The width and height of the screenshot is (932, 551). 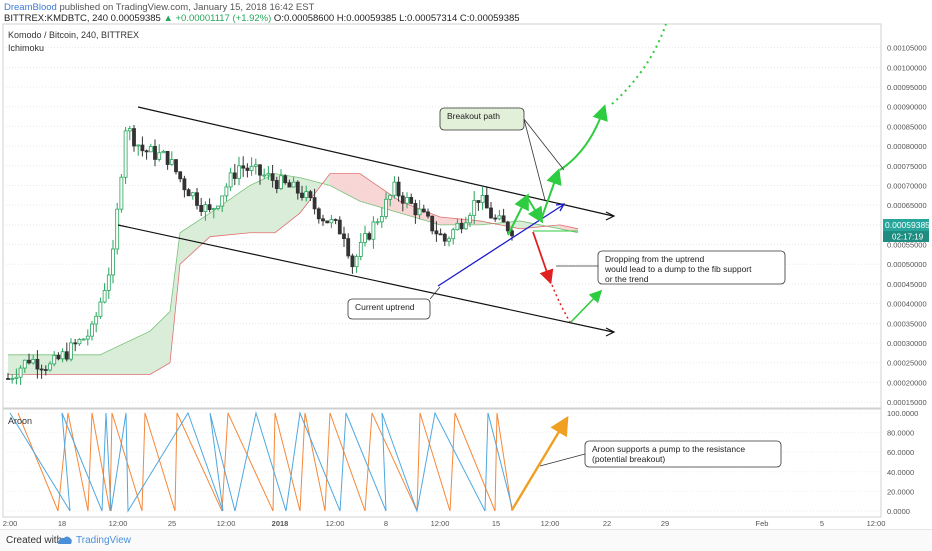 What do you see at coordinates (906, 225) in the screenshot?
I see `price-badge-bg` at bounding box center [906, 225].